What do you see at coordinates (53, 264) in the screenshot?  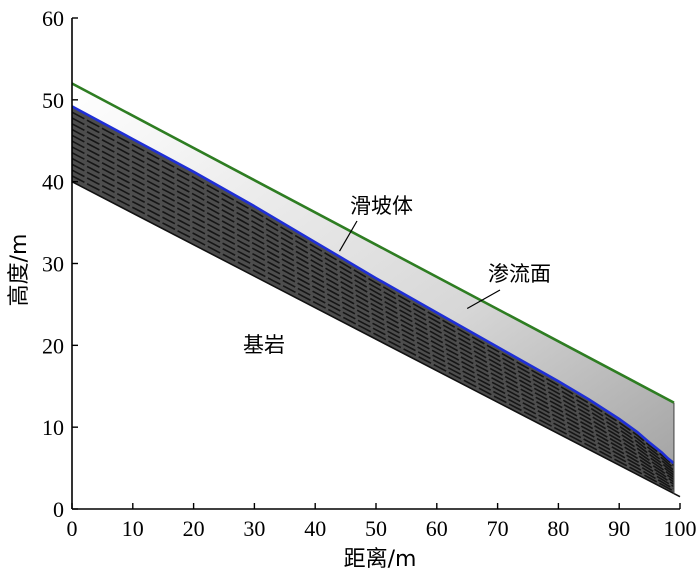 I see `y-tick-label: 30` at bounding box center [53, 264].